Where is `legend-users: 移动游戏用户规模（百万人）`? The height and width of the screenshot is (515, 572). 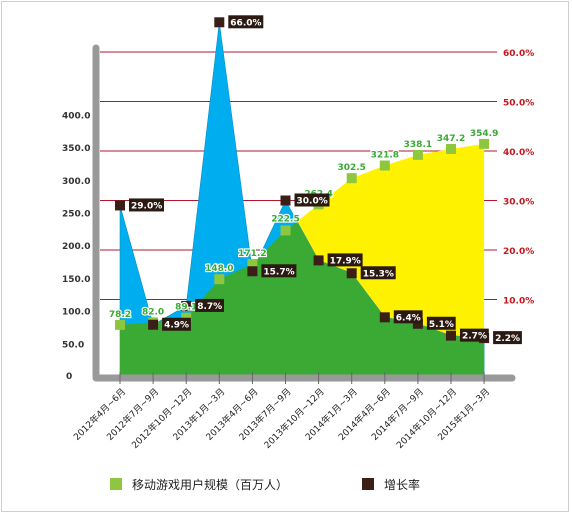 legend-users: 移动游戏用户规模（百万人） is located at coordinates (199, 484).